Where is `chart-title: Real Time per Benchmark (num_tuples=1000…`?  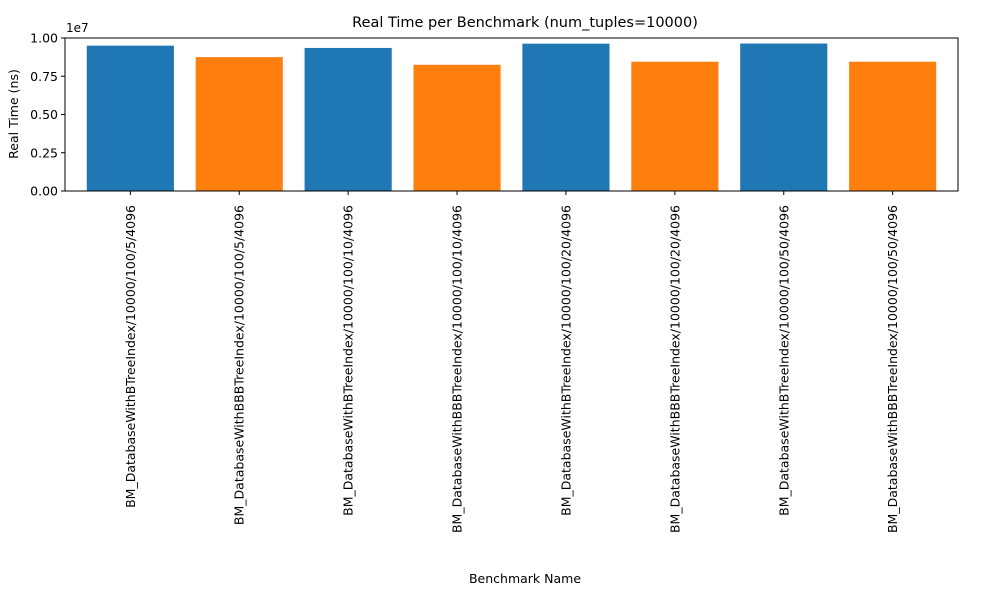 chart-title: Real Time per Benchmark (num_tuples=1000… is located at coordinates (525, 23).